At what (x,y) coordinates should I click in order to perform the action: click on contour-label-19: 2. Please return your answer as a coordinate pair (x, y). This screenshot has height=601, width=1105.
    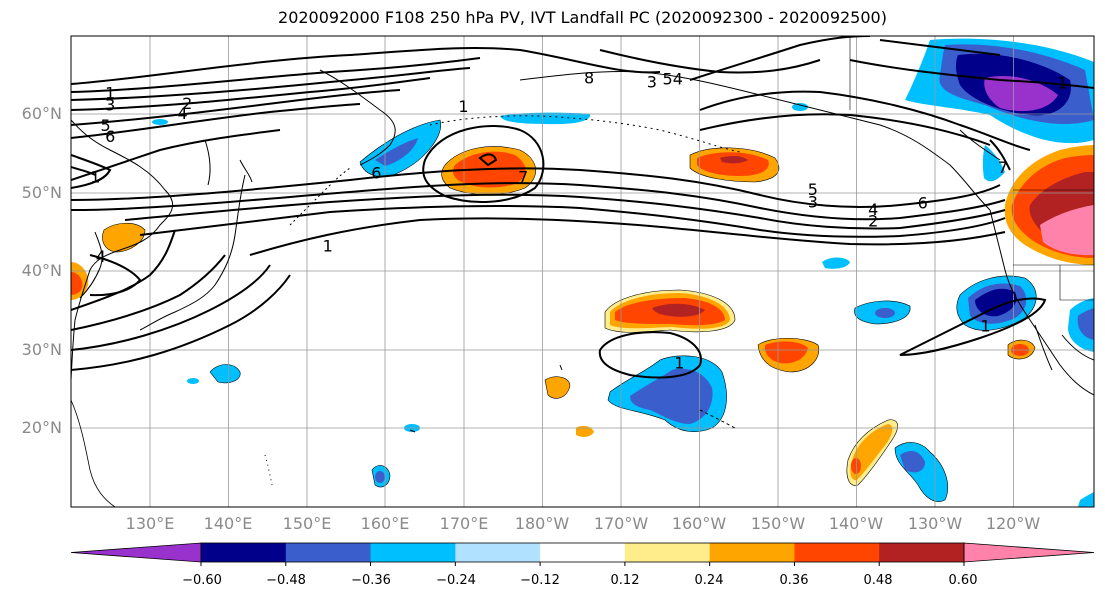
    Looking at the image, I should click on (873, 221).